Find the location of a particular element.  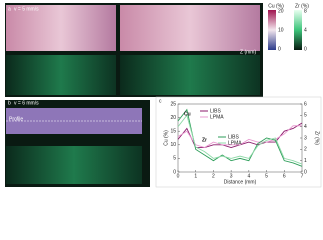

y2-tick-label: 3 is located at coordinates (305, 138).